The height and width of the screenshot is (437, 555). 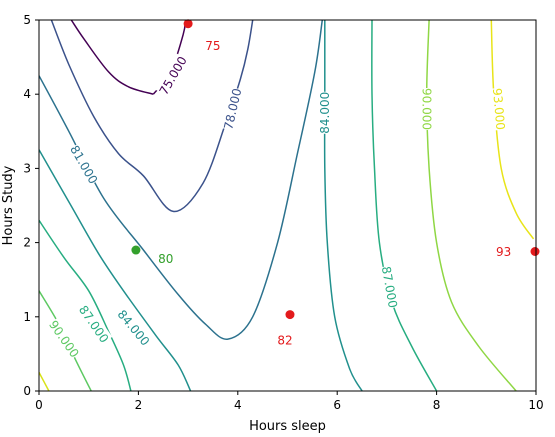 What do you see at coordinates (503, 252) in the screenshot?
I see `data-point-label-93: 93` at bounding box center [503, 252].